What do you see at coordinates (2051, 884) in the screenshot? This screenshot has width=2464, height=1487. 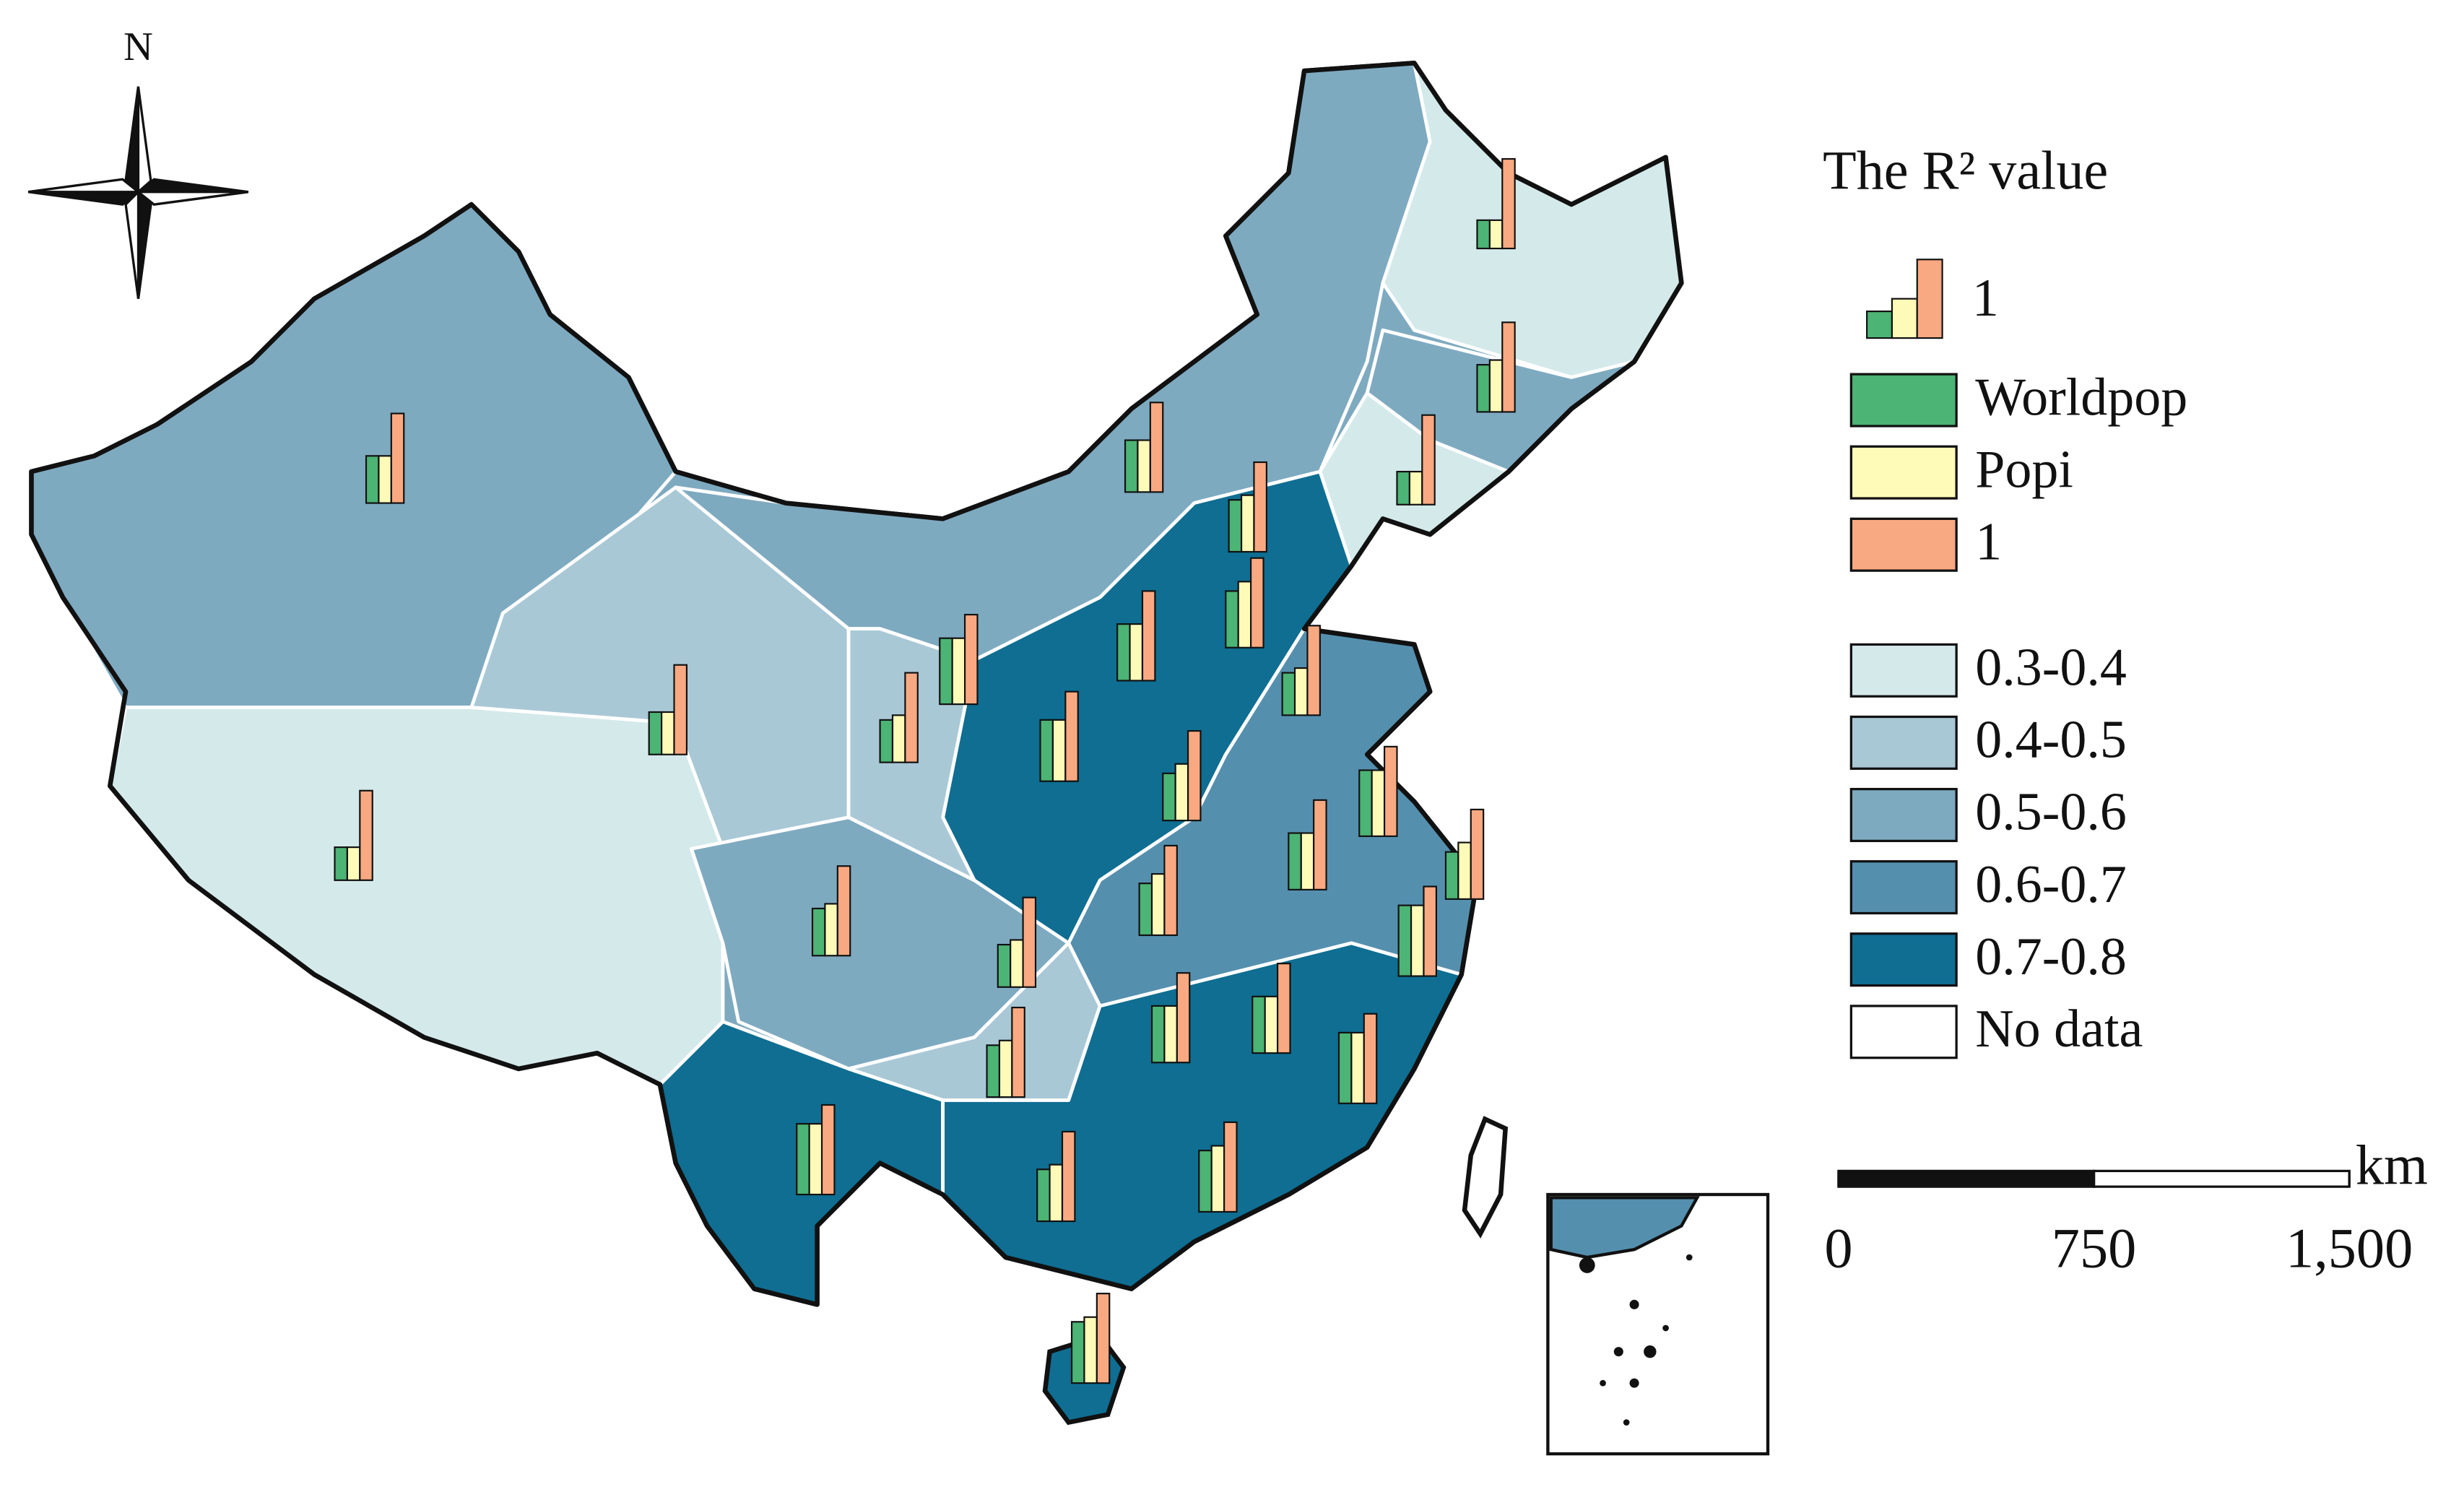 I see `legend-label: 0.6-0.7` at bounding box center [2051, 884].